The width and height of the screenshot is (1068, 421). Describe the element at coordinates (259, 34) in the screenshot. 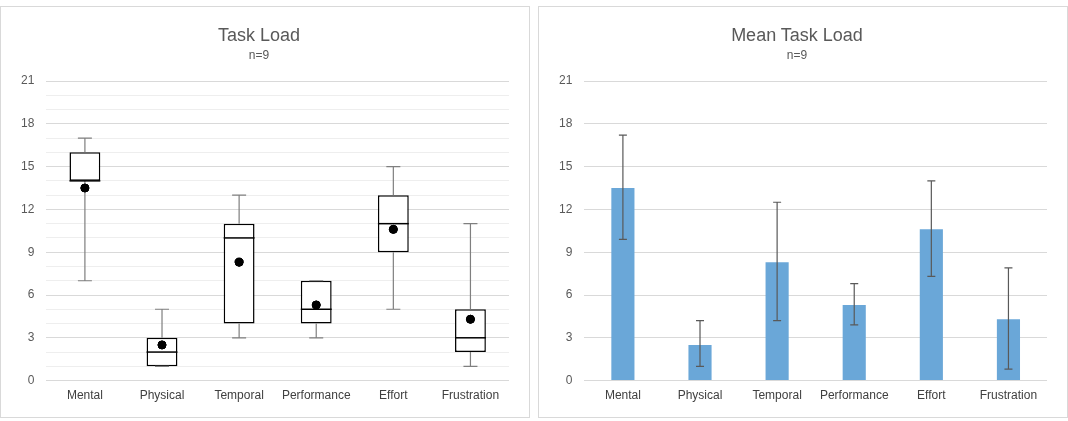

I see `chart-title: Task Load` at that location.